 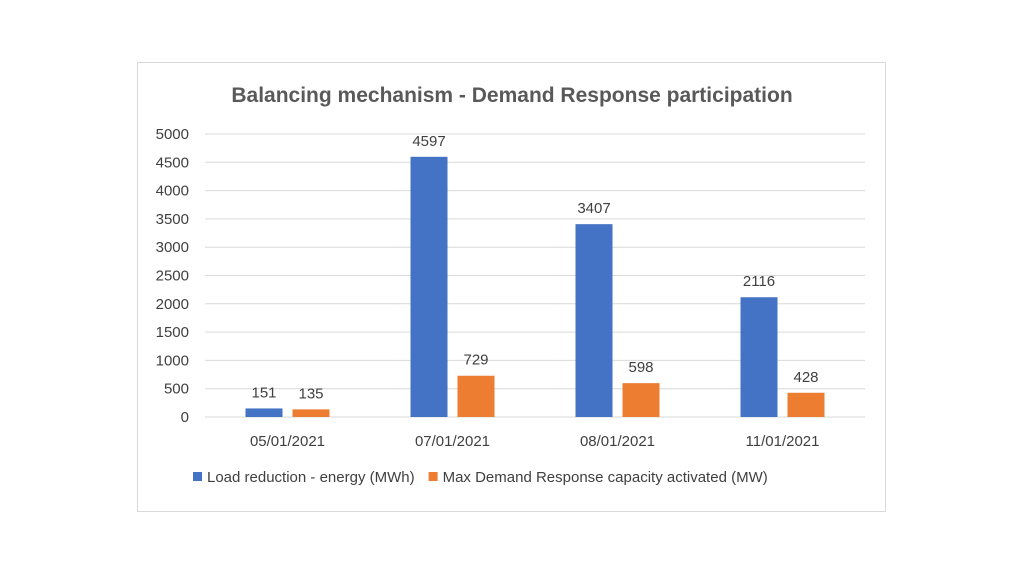 What do you see at coordinates (263, 392) in the screenshot?
I see `data-label: 151` at bounding box center [263, 392].